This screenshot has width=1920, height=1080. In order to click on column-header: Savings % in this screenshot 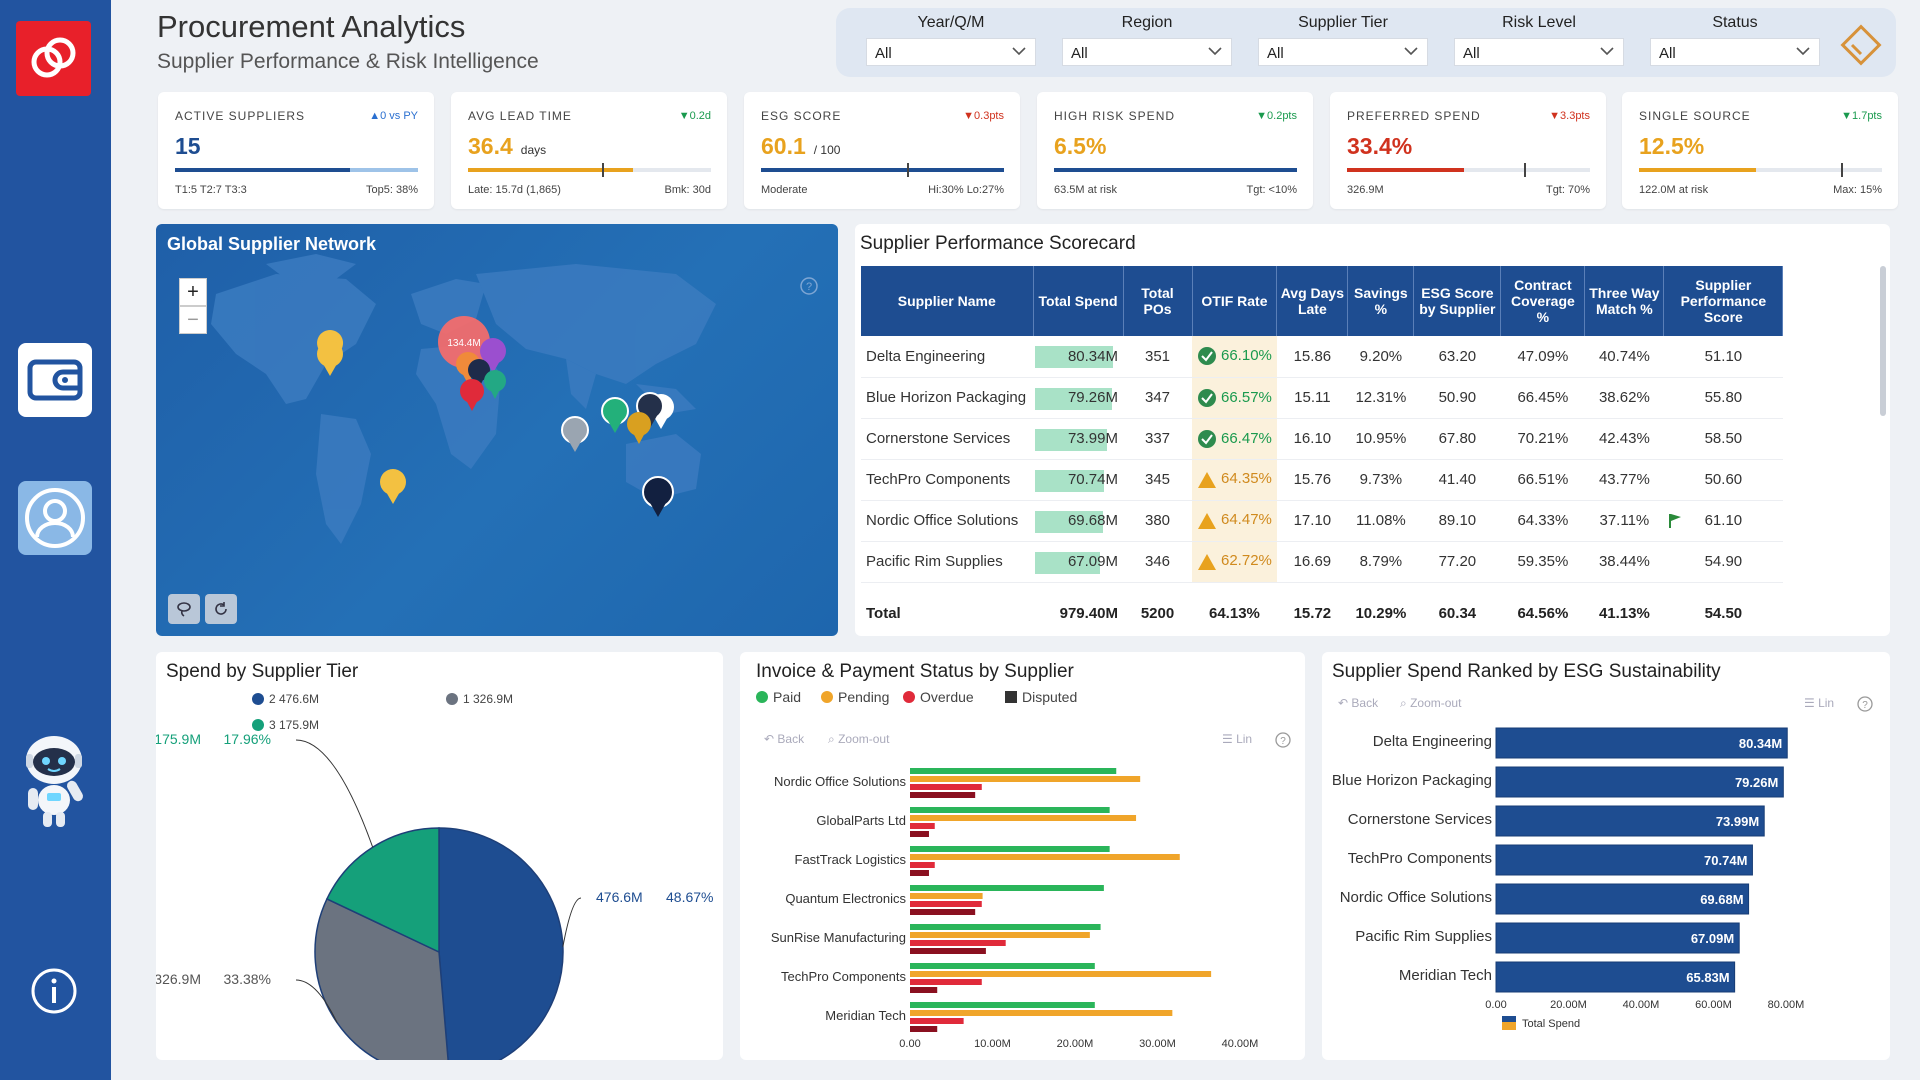, I will do `click(1381, 301)`.